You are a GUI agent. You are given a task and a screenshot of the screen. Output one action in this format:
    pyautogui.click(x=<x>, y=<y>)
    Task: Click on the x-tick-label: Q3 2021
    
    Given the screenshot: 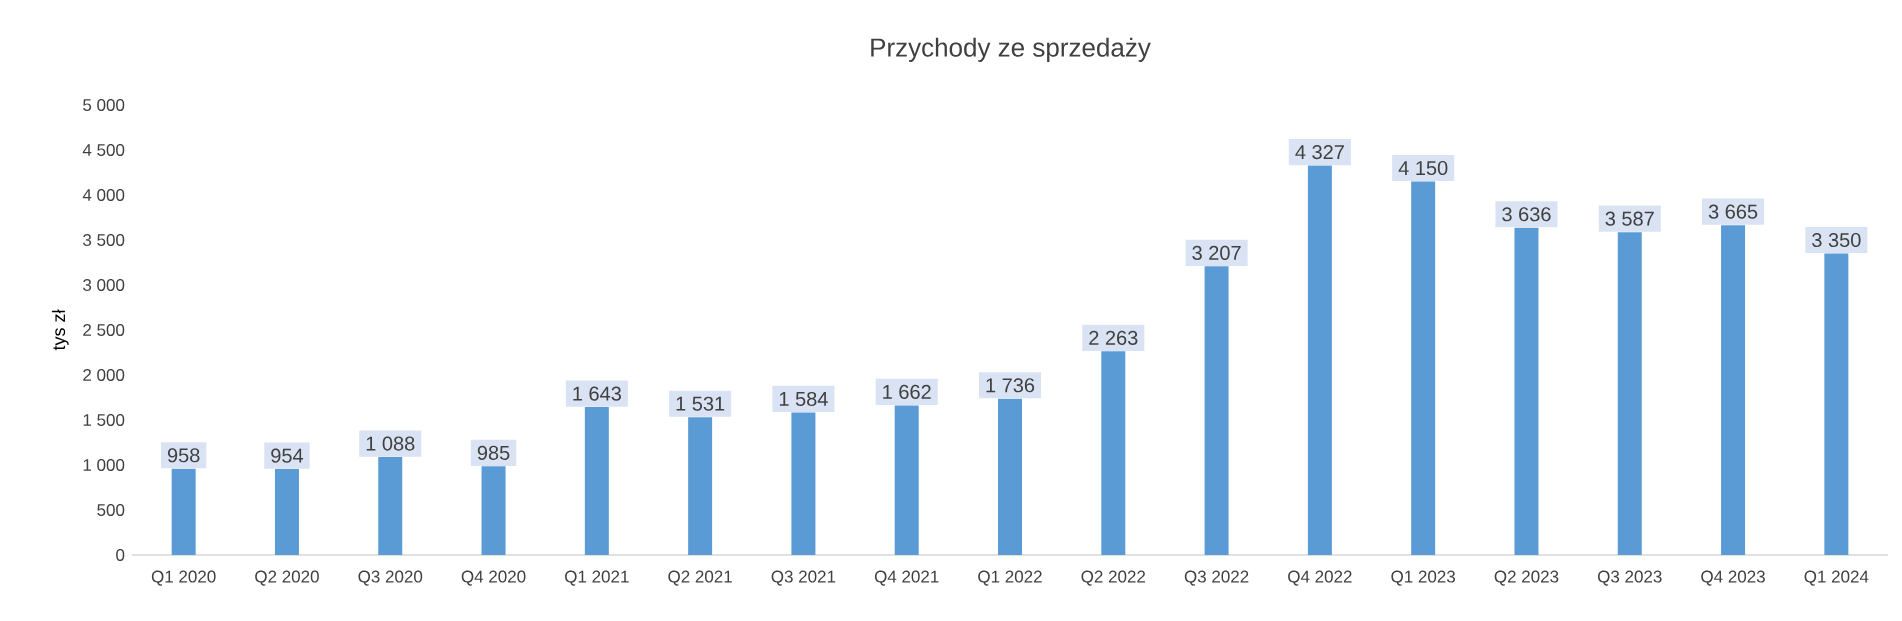 What is the action you would take?
    pyautogui.click(x=803, y=578)
    